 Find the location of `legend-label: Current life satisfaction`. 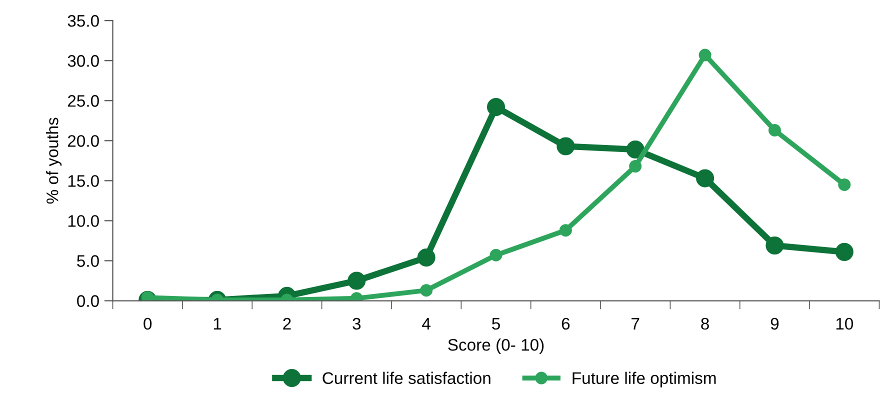

legend-label: Current life satisfaction is located at coordinates (406, 378).